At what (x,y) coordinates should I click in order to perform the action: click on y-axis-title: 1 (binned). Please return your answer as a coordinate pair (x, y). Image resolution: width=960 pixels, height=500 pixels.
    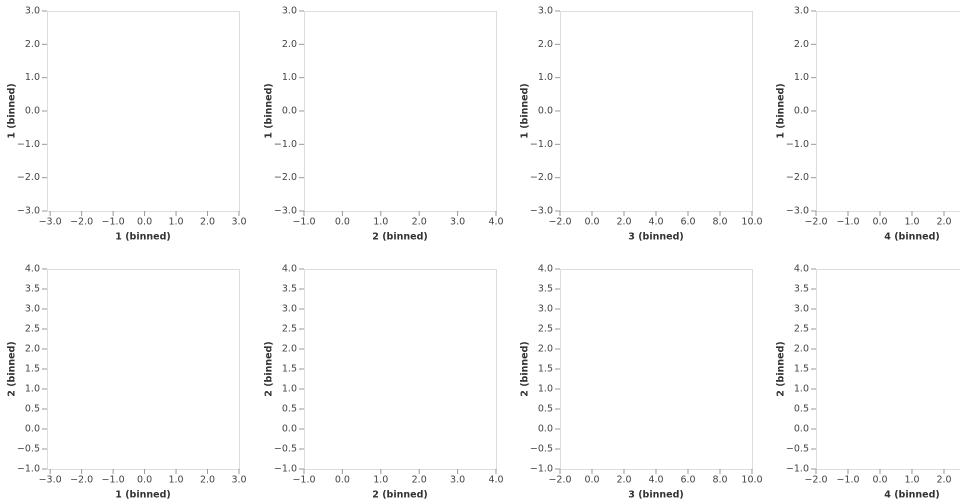
    Looking at the image, I should click on (269, 110).